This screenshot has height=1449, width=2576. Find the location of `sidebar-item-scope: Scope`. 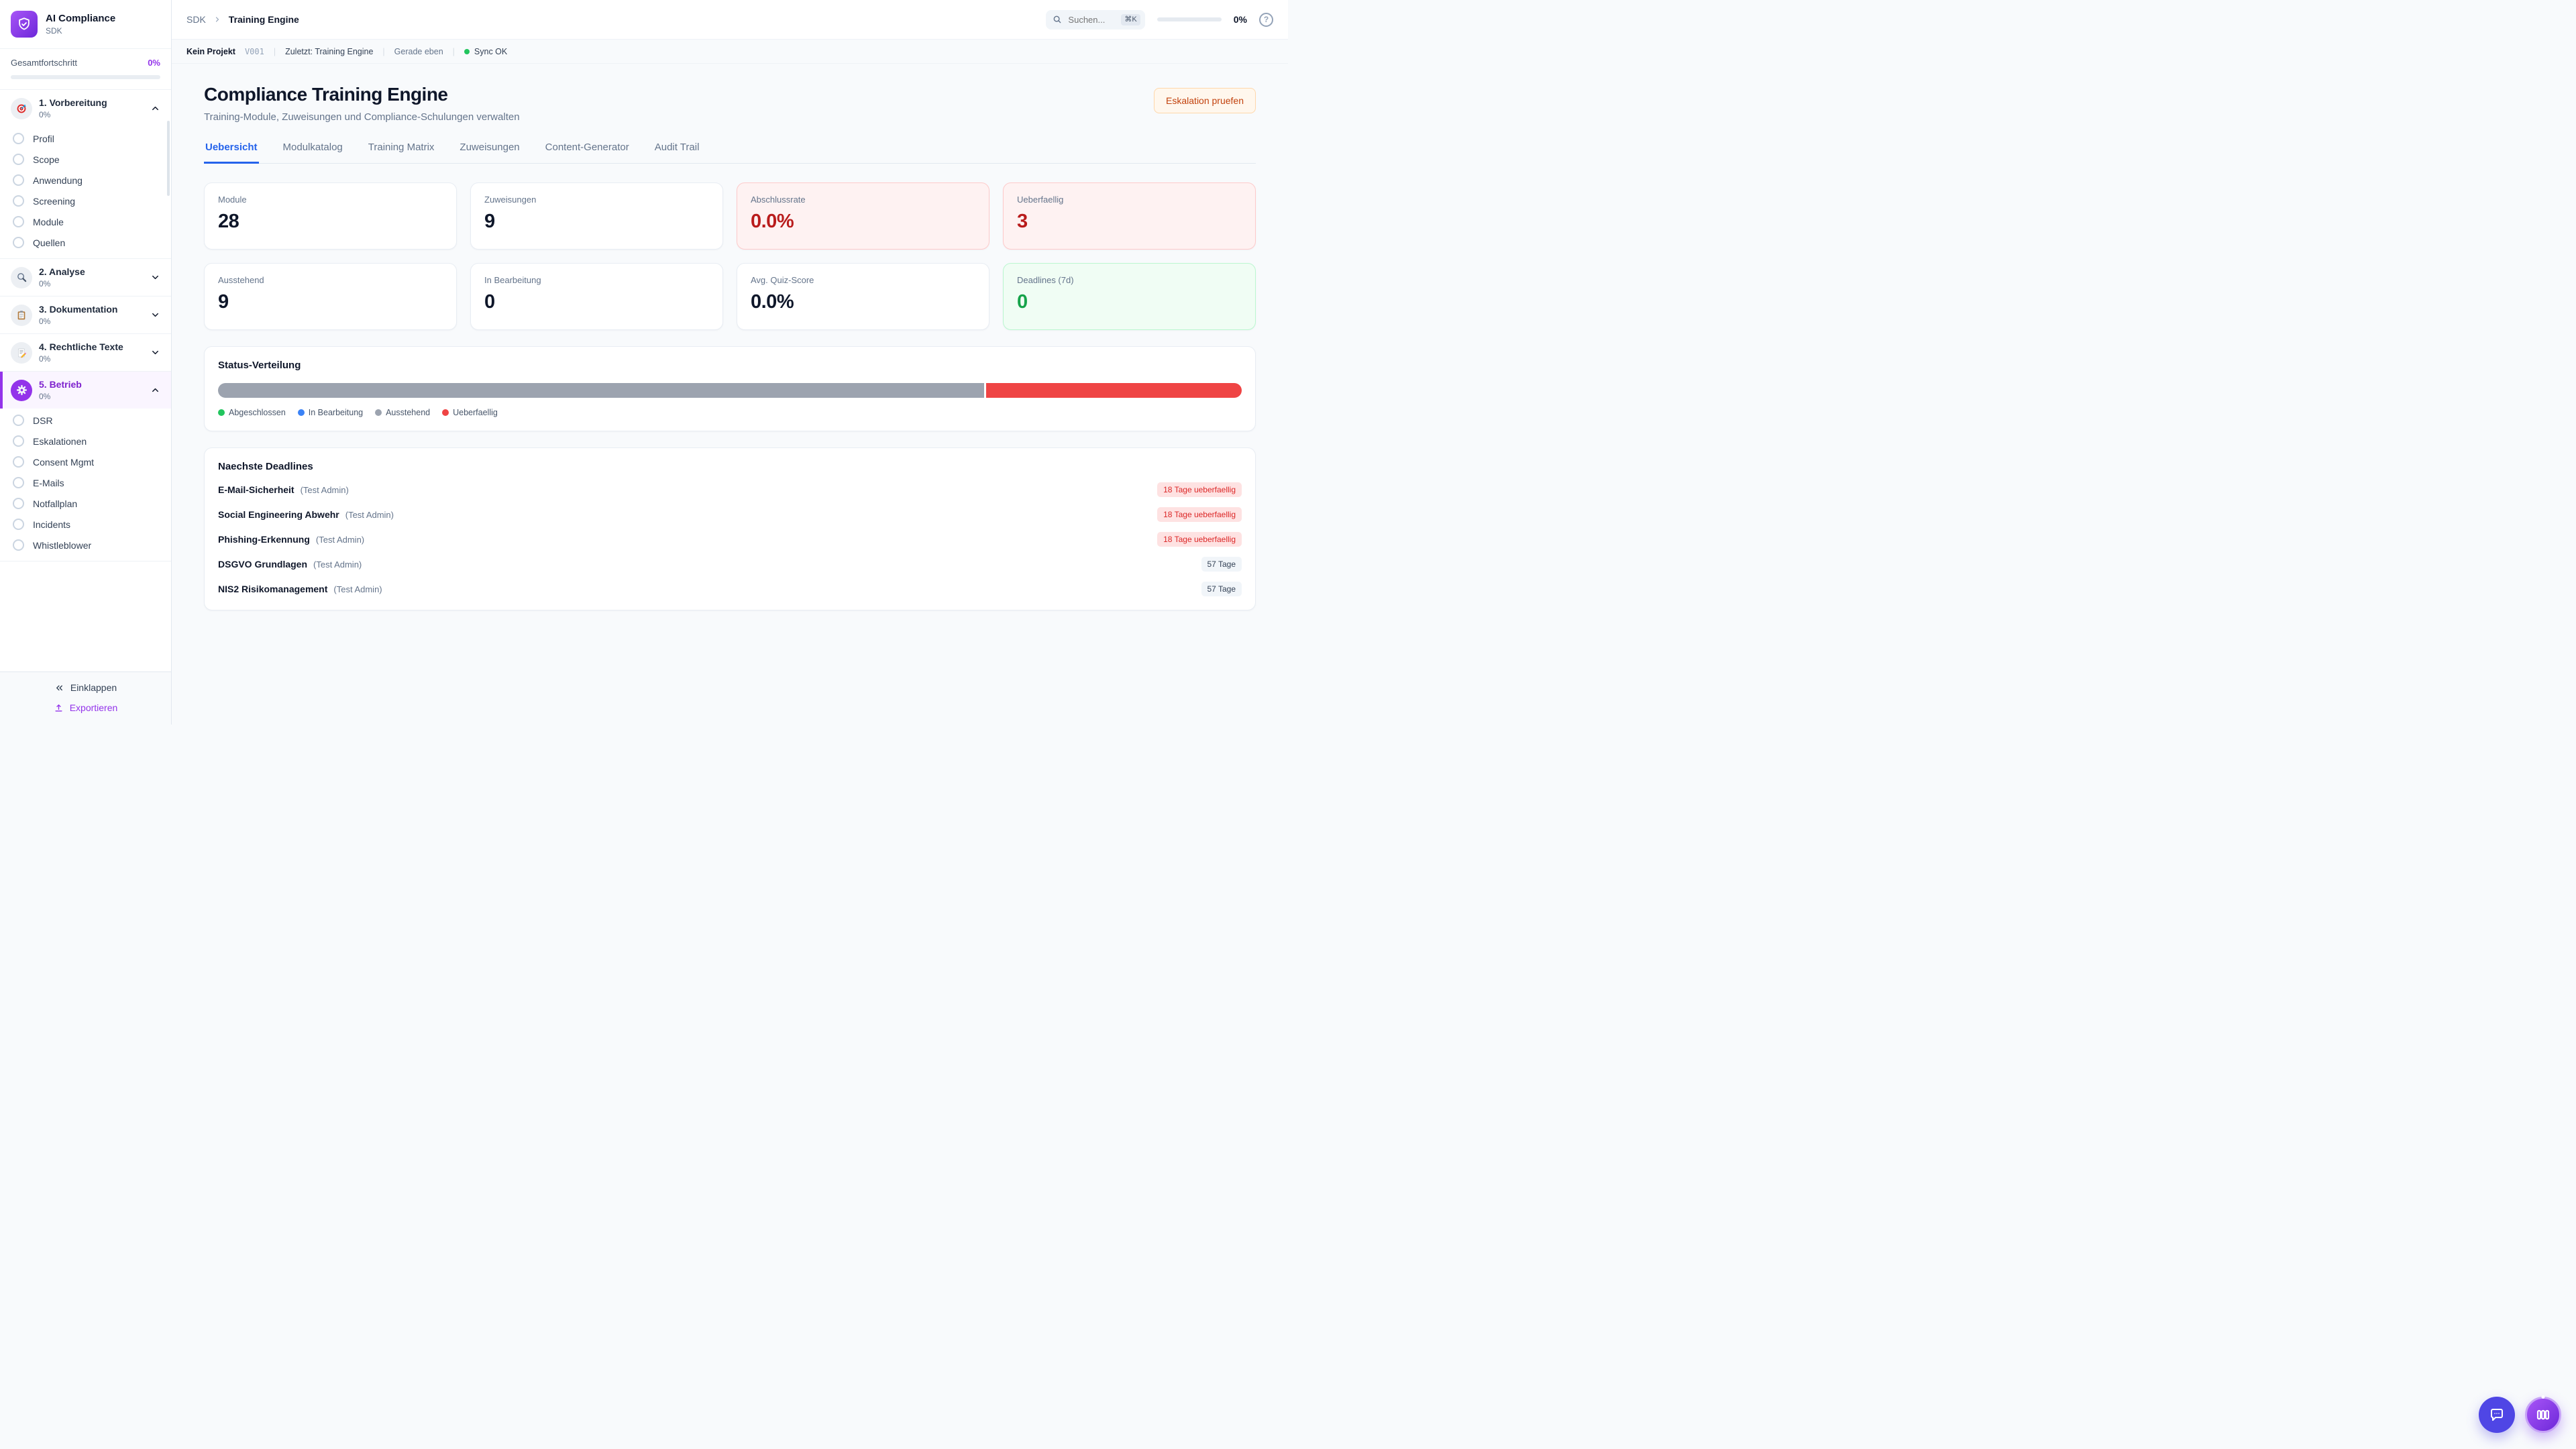

sidebar-item-scope: Scope is located at coordinates (85, 159).